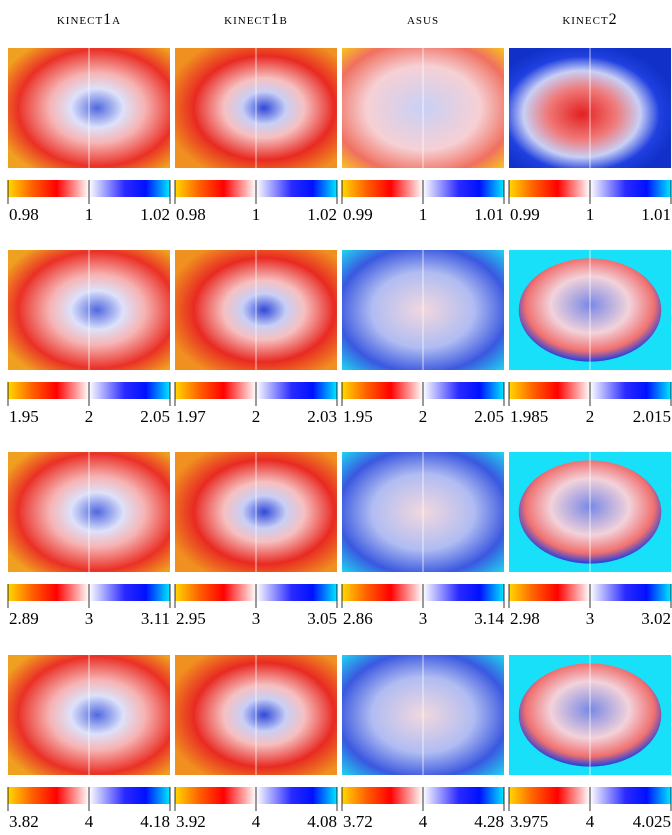 The image size is (672, 835). What do you see at coordinates (89, 19) in the screenshot?
I see `column-header: kinect1a` at bounding box center [89, 19].